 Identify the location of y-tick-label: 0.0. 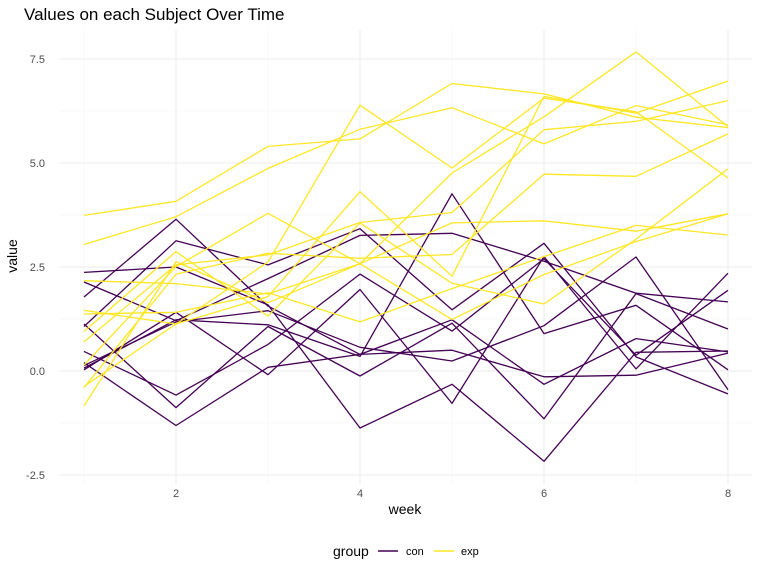
(37, 372).